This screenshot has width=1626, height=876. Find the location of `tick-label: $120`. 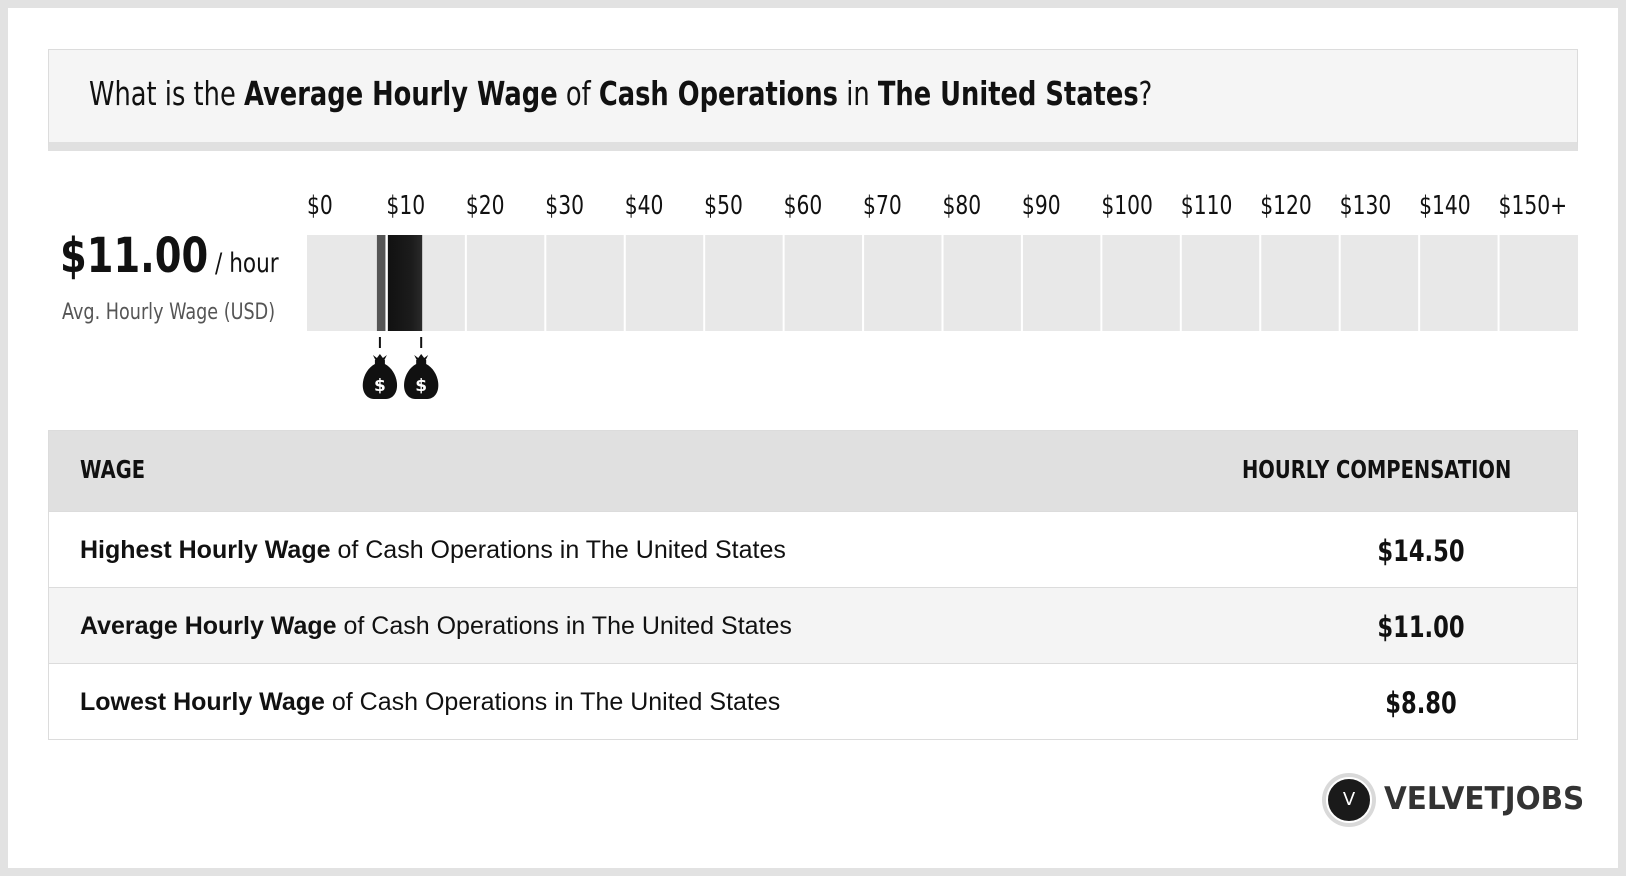

tick-label: $120 is located at coordinates (1286, 206).